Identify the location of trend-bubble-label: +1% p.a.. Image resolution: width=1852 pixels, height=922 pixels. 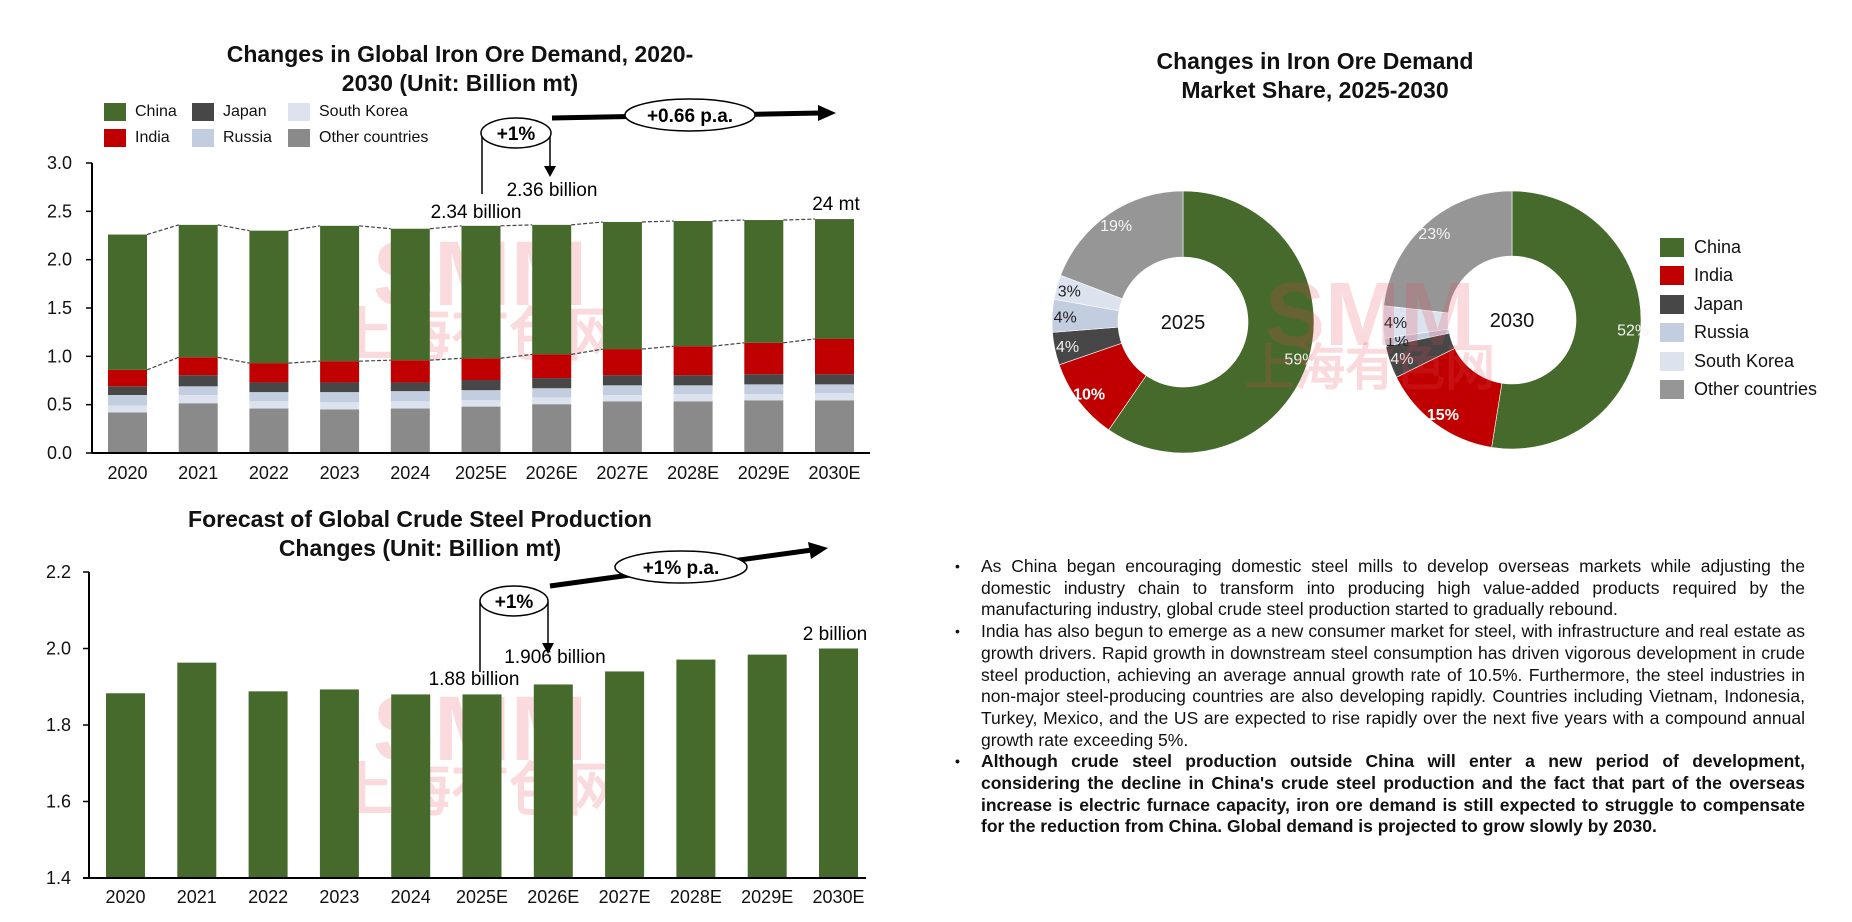
(681, 568).